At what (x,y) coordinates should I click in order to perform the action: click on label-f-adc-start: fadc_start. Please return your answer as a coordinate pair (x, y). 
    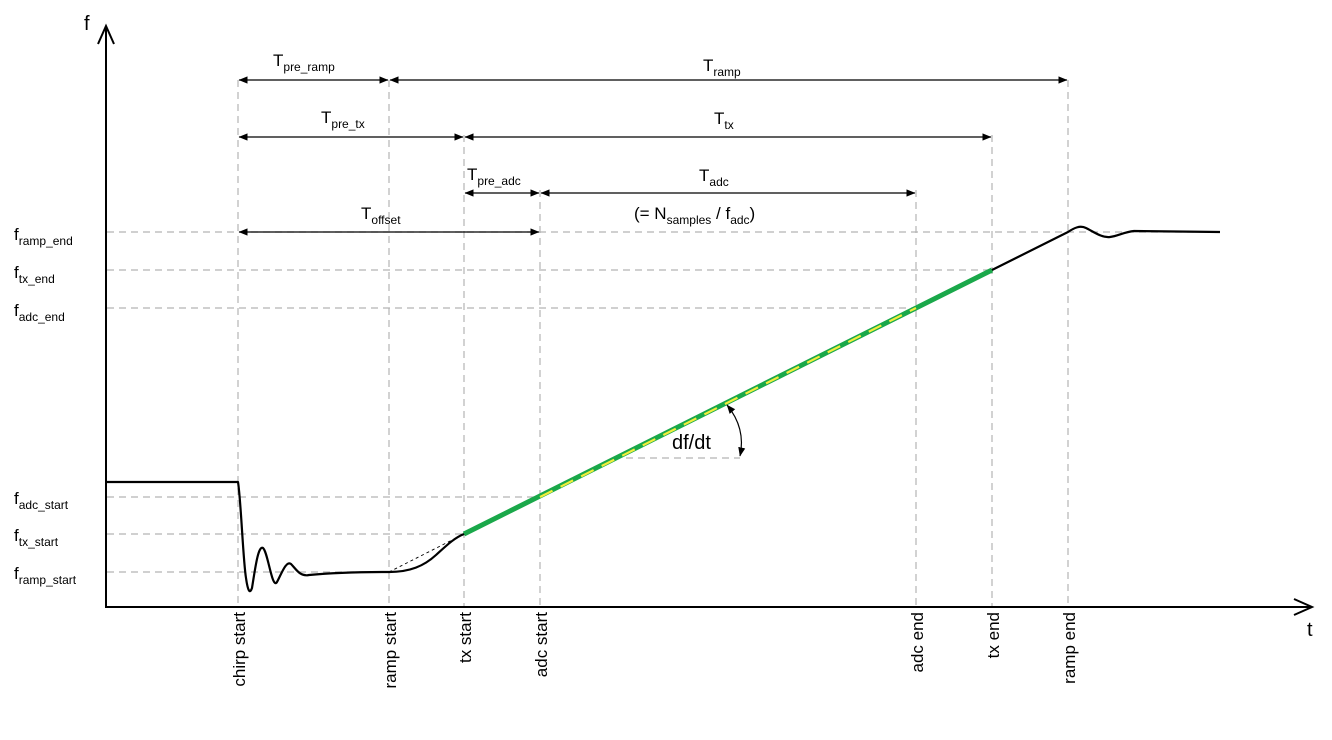
    Looking at the image, I should click on (41, 500).